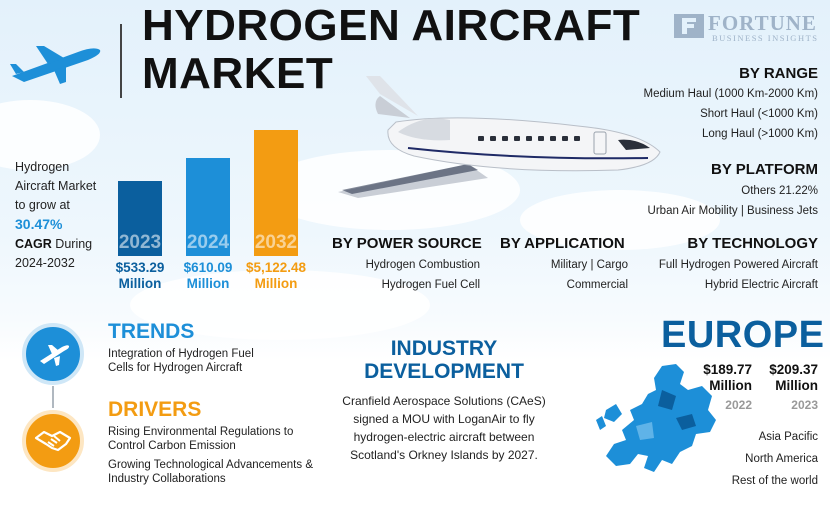 Image resolution: width=830 pixels, height=515 pixels. I want to click on region-rest-of-world: Rest of the world, so click(774, 481).